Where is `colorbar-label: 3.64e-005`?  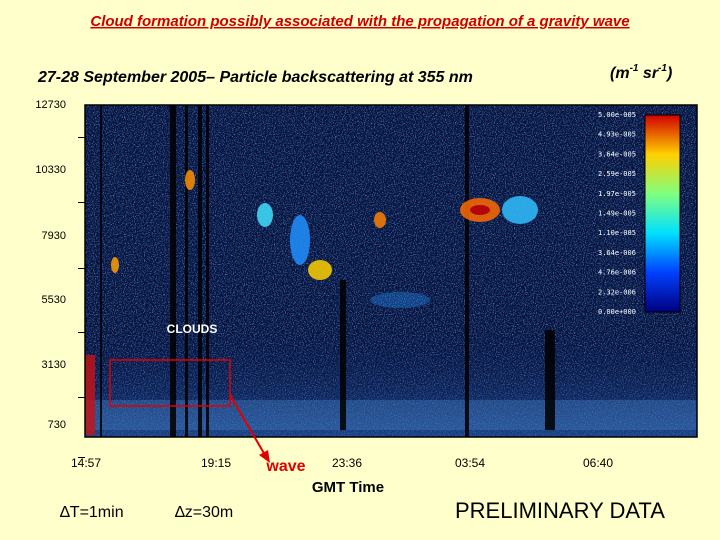 colorbar-label: 3.64e-005 is located at coordinates (617, 154).